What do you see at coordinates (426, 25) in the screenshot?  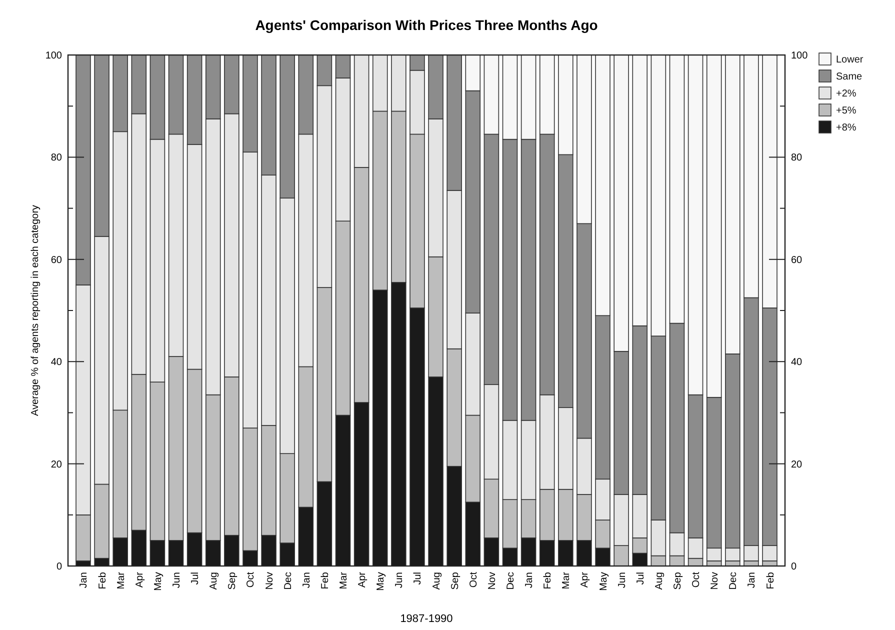 I see `chart-title: Agents' Comparison With Prices Three Months Ago` at bounding box center [426, 25].